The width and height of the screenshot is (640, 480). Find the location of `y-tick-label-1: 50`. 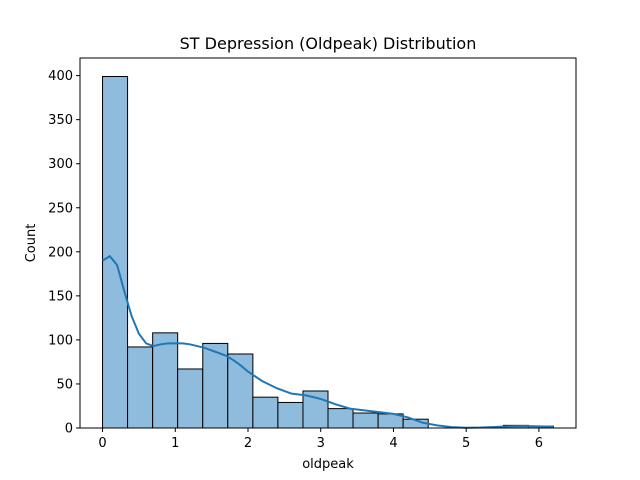

y-tick-label-1: 50 is located at coordinates (64, 384).